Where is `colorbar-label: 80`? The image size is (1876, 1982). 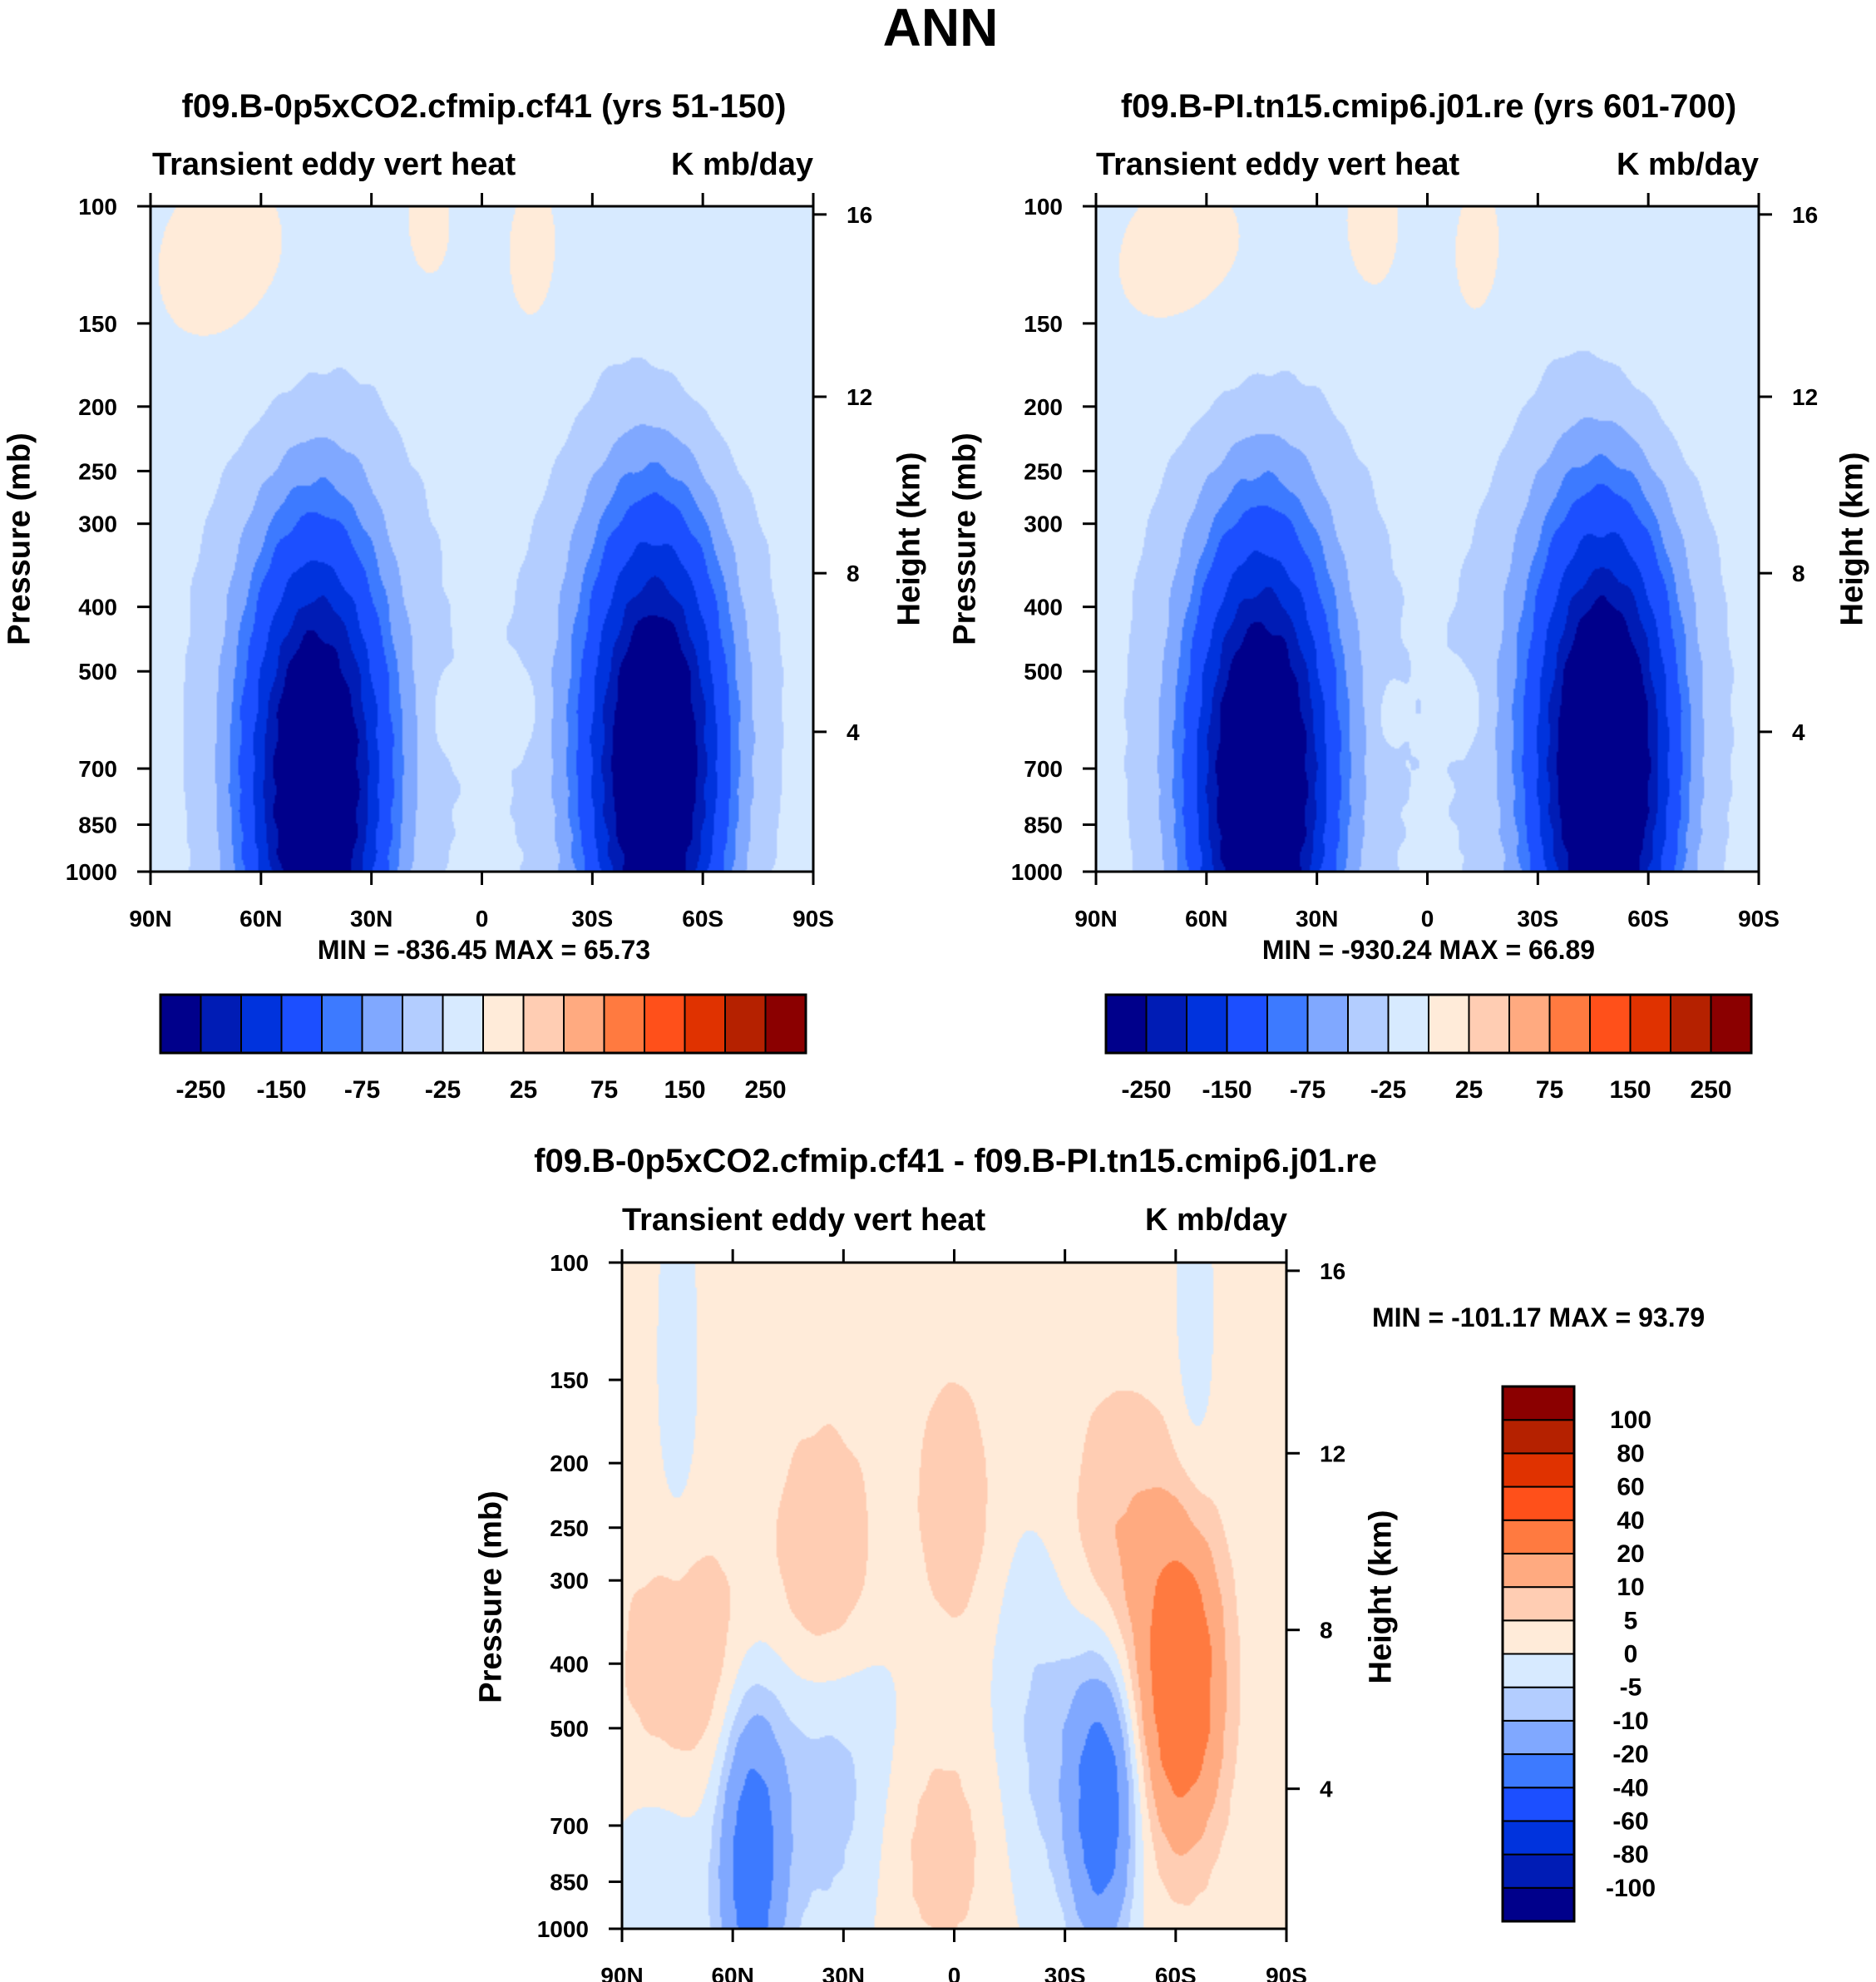 colorbar-label: 80 is located at coordinates (1630, 1453).